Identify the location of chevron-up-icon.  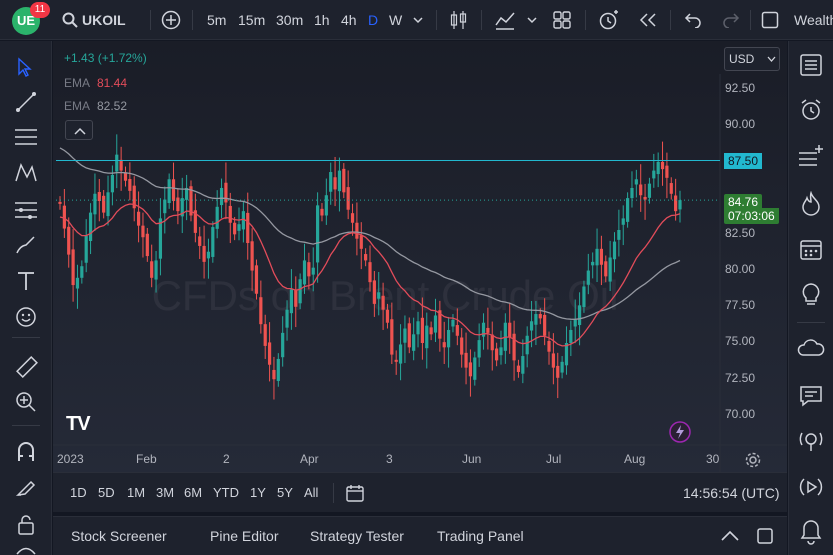
(730, 536).